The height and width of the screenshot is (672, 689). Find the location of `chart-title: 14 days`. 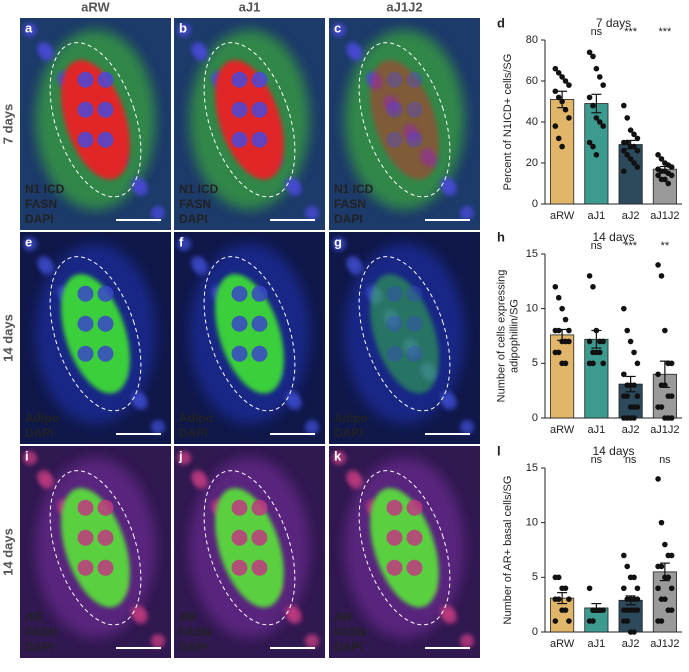

chart-title: 14 days is located at coordinates (613, 237).